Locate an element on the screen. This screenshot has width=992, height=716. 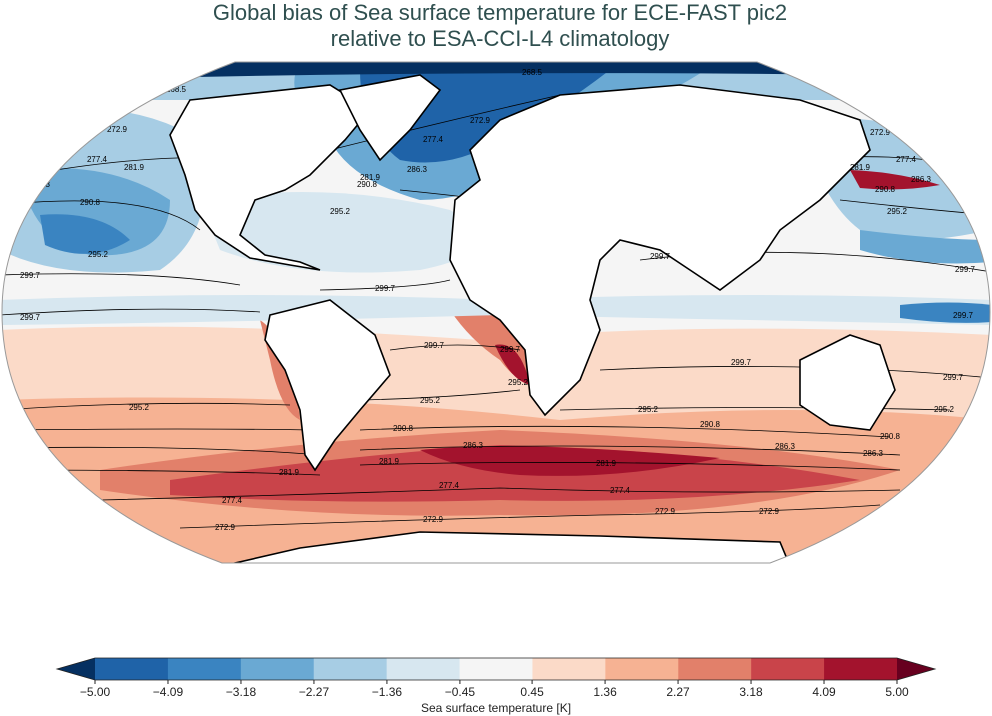
colorbar-tick-label: −2.27 is located at coordinates (314, 692).